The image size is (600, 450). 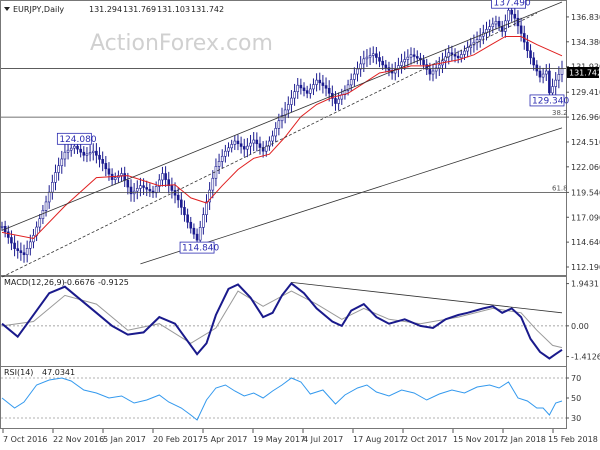 I want to click on macd-value-1: -0.6676, so click(x=79, y=282).